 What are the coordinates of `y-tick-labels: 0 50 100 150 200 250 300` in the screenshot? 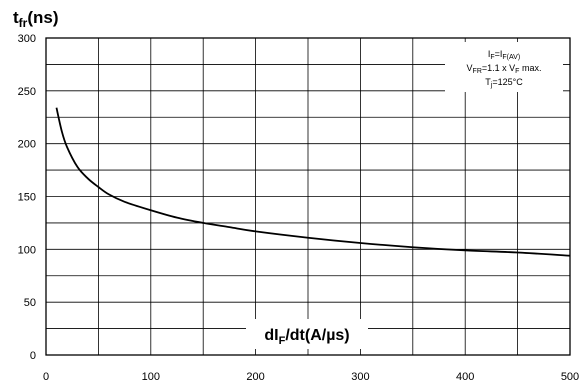 It's located at (27, 197).